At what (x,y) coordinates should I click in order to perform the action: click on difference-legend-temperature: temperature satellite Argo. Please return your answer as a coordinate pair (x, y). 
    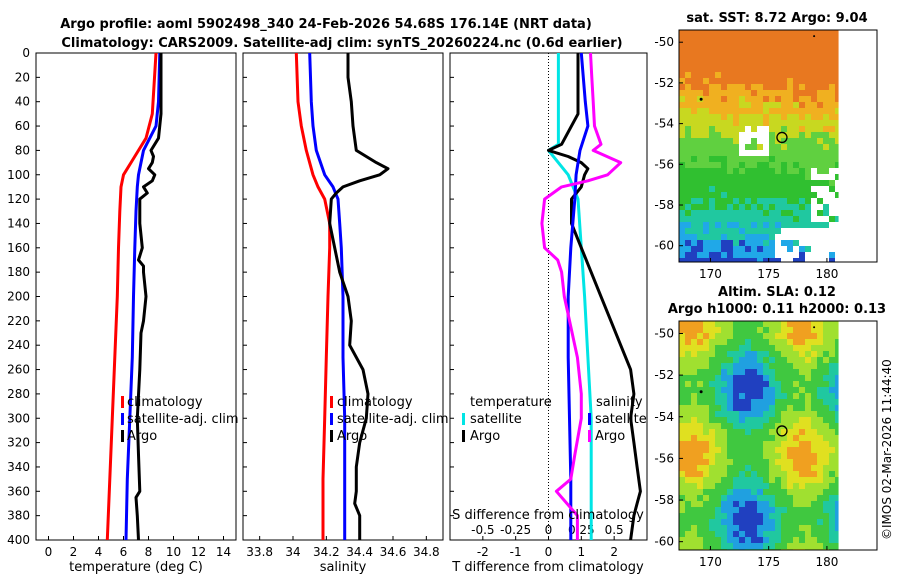
    Looking at the image, I should click on (507, 419).